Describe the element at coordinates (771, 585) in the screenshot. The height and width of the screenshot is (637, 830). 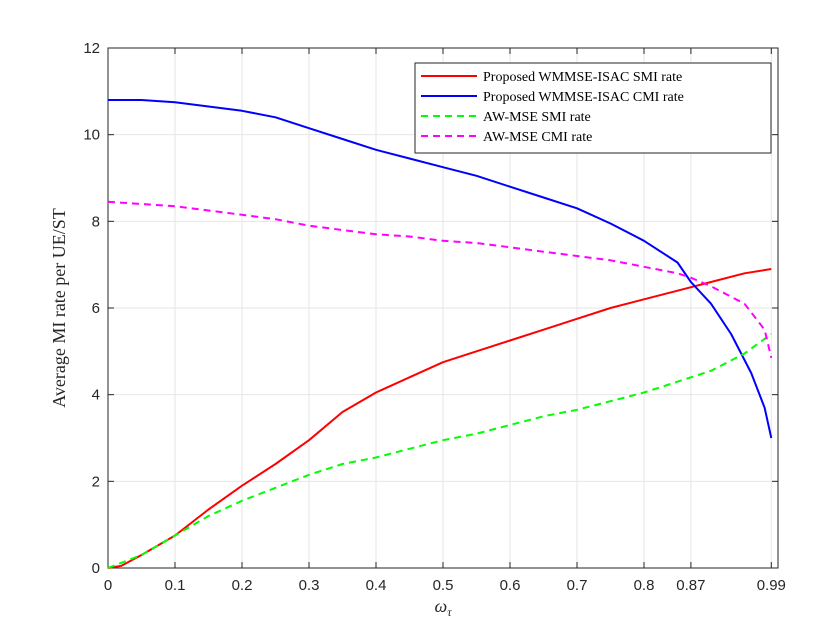
I see `x-tick-label: 0.99` at that location.